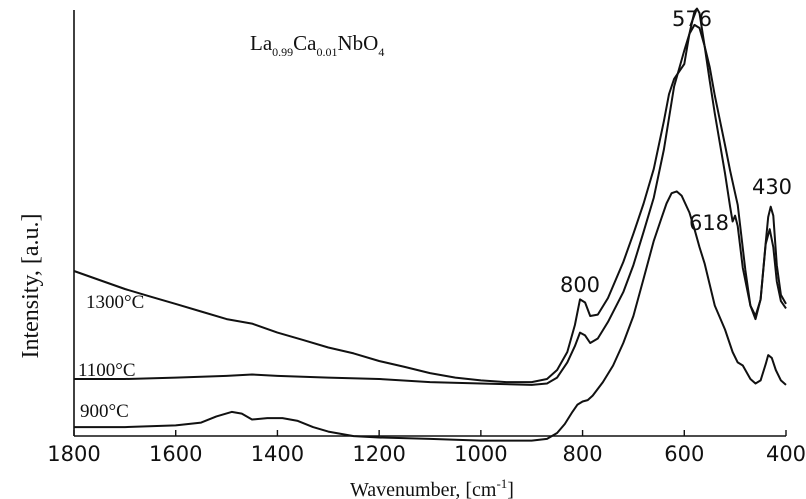  I want to click on x-tick-label: 1800, so click(73, 454).